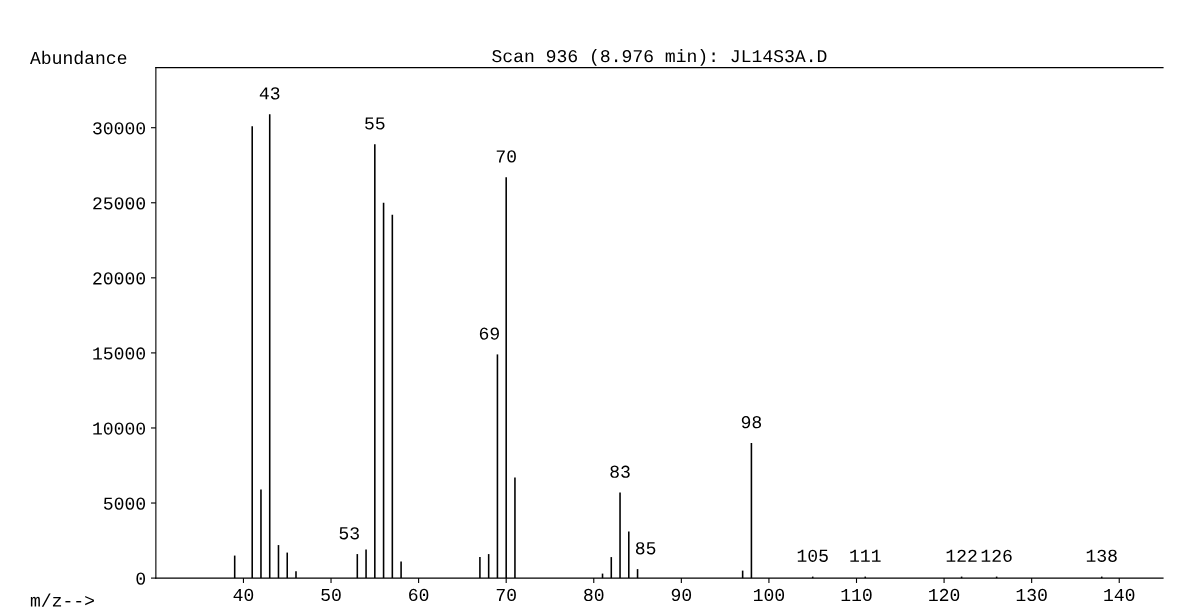  What do you see at coordinates (996, 555) in the screenshot?
I see `annotation: 126` at bounding box center [996, 555].